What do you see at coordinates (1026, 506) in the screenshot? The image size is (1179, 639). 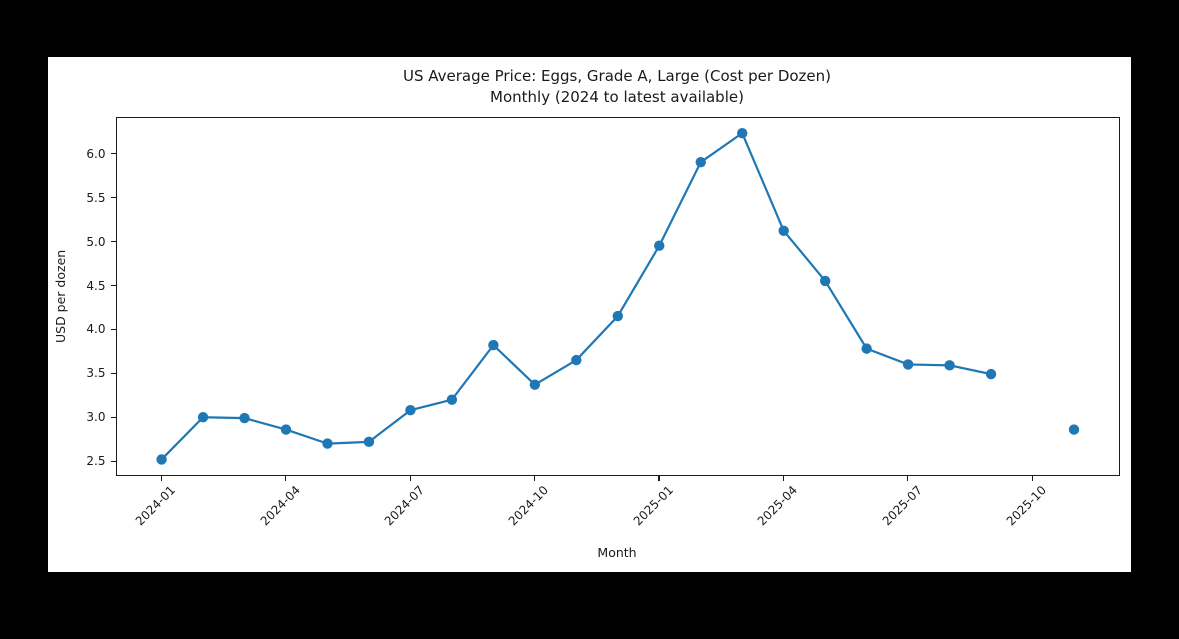 I see `x-tick-label: 2025-10` at bounding box center [1026, 506].